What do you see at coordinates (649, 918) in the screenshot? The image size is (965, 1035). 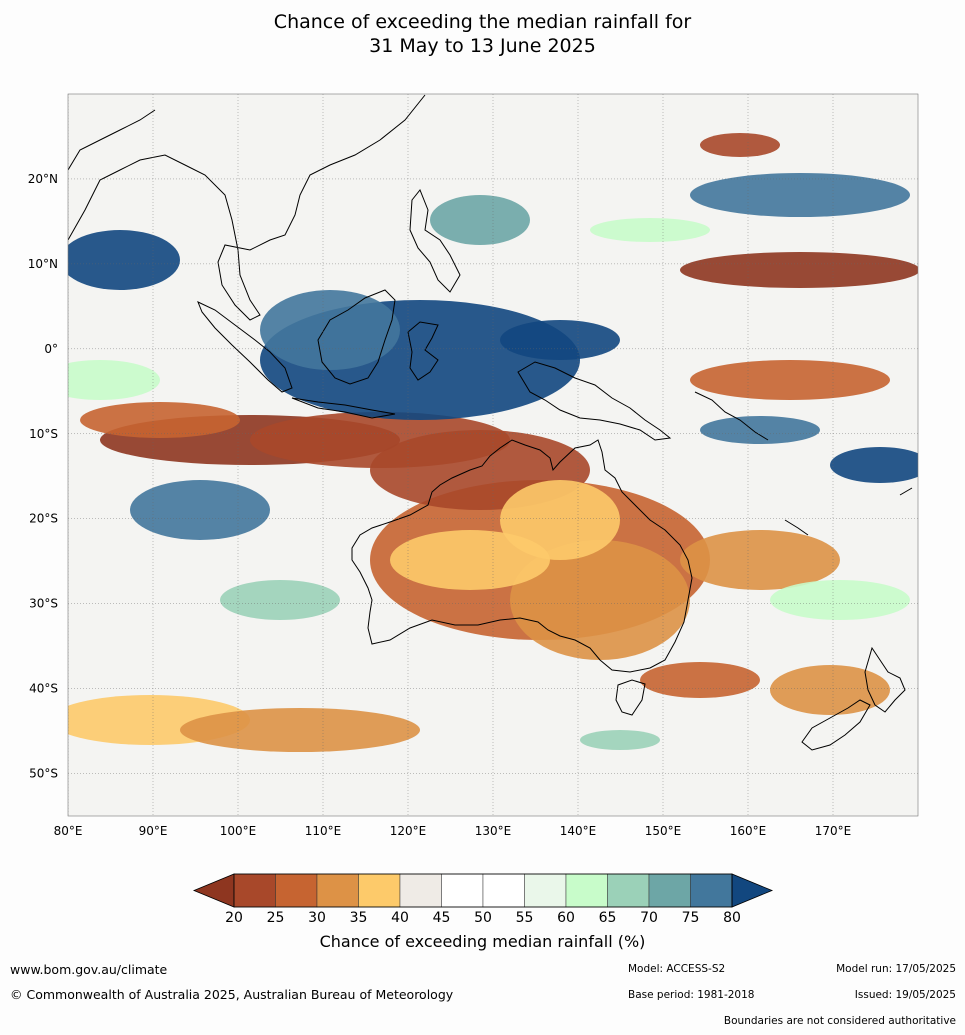 I see `colorbar-tick-label: 70` at bounding box center [649, 918].